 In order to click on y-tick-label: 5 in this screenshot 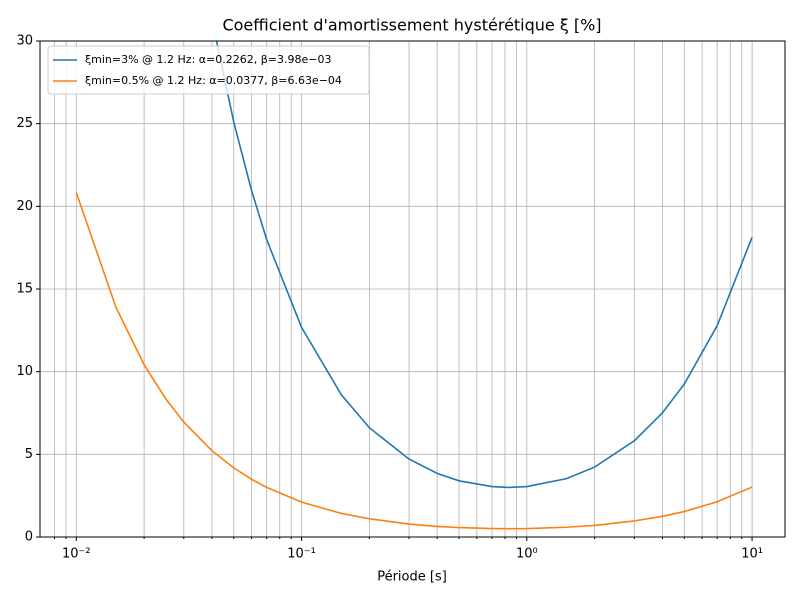, I will do `click(29, 454)`.